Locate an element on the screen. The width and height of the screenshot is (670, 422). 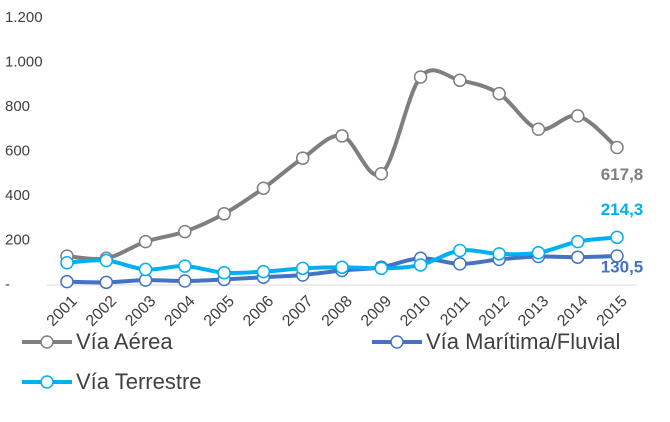
x-tick-label: 2008 is located at coordinates (337, 311).